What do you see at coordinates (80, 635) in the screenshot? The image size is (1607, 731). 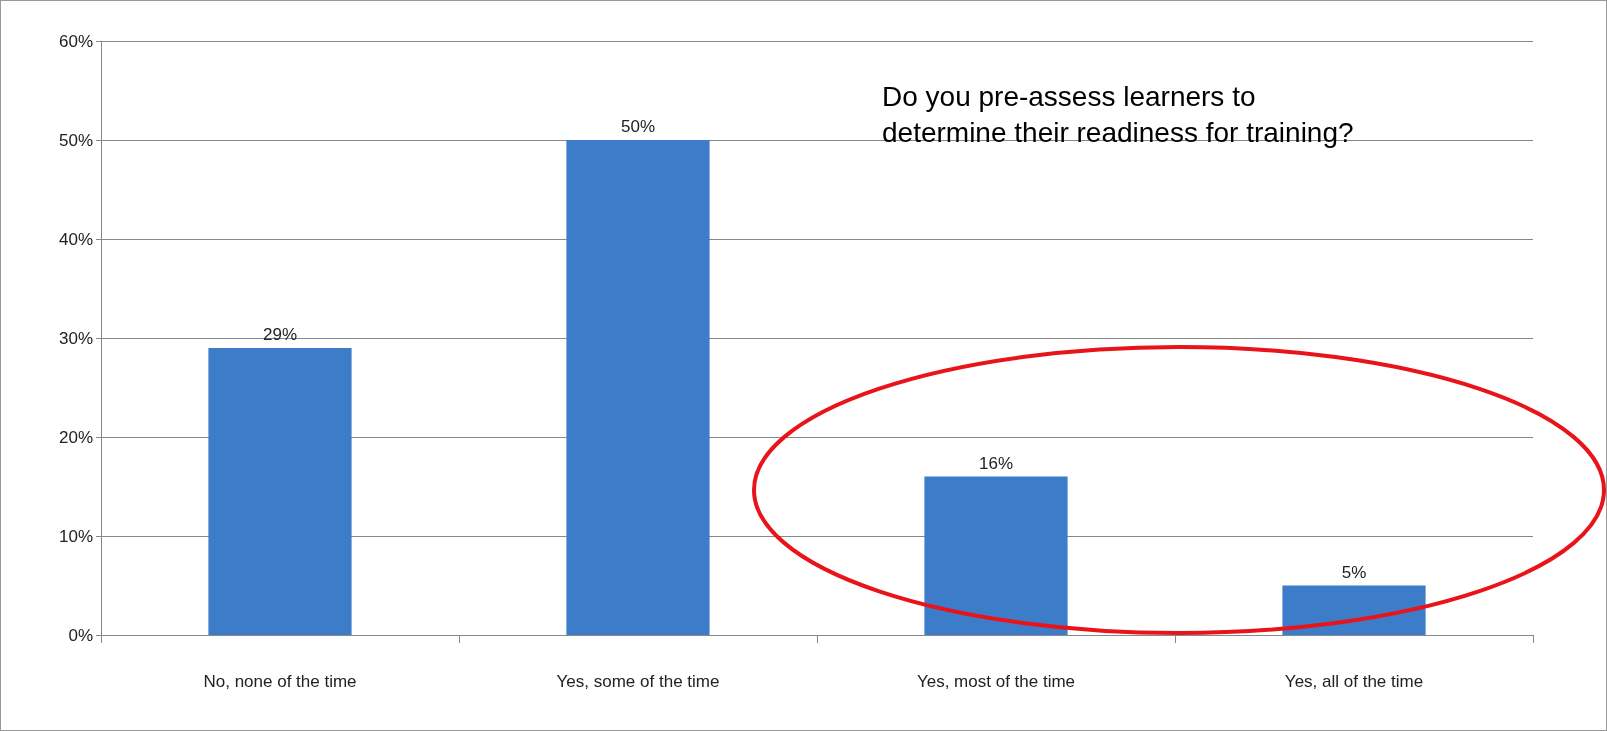 I see `y-tick-label: 0%` at bounding box center [80, 635].